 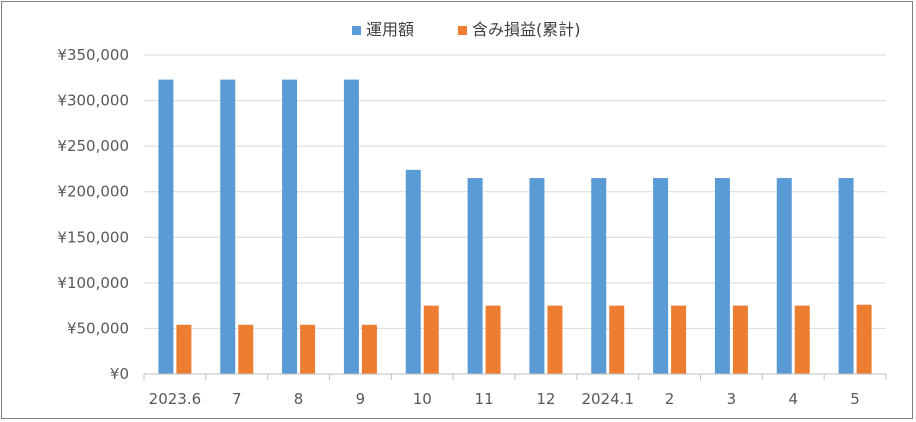 I want to click on x-tick-label: 8, so click(x=299, y=399).